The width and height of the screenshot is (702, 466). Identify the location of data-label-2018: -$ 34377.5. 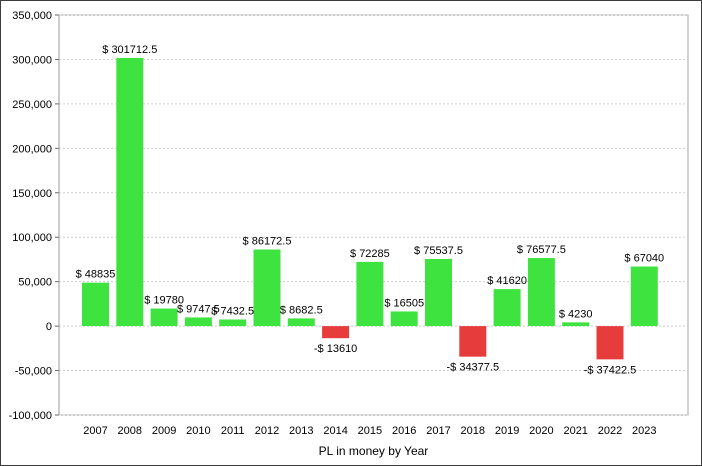
(472, 368).